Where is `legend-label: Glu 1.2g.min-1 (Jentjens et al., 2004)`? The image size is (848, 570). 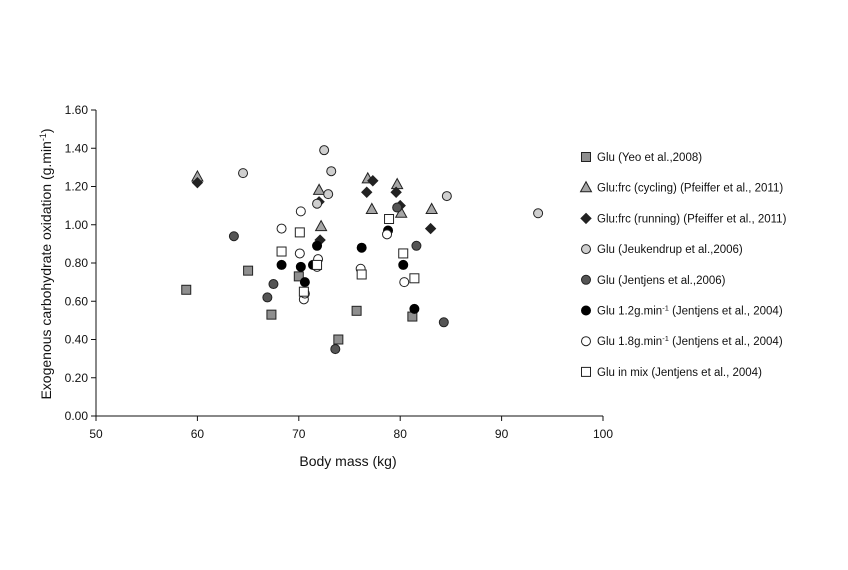 legend-label: Glu 1.2g.min-1 (Jentjens et al., 2004) is located at coordinates (690, 311).